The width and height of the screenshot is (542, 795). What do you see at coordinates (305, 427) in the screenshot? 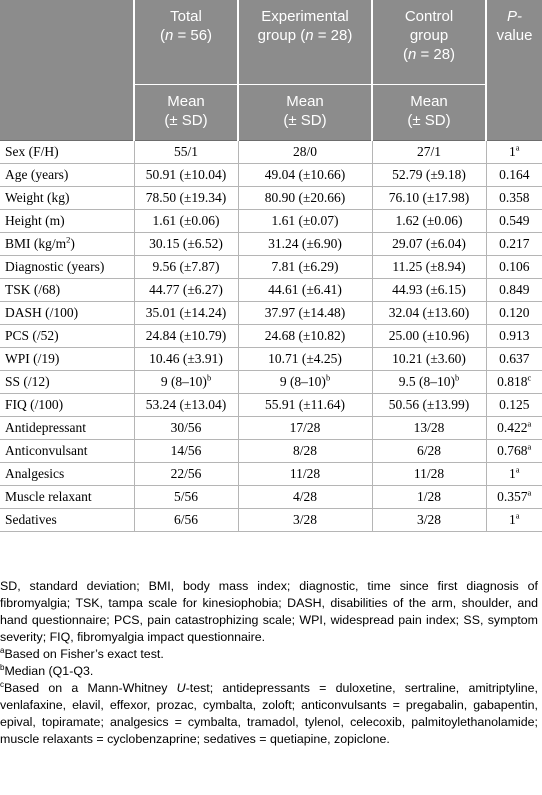
I see `cell-exp: 17/28` at bounding box center [305, 427].